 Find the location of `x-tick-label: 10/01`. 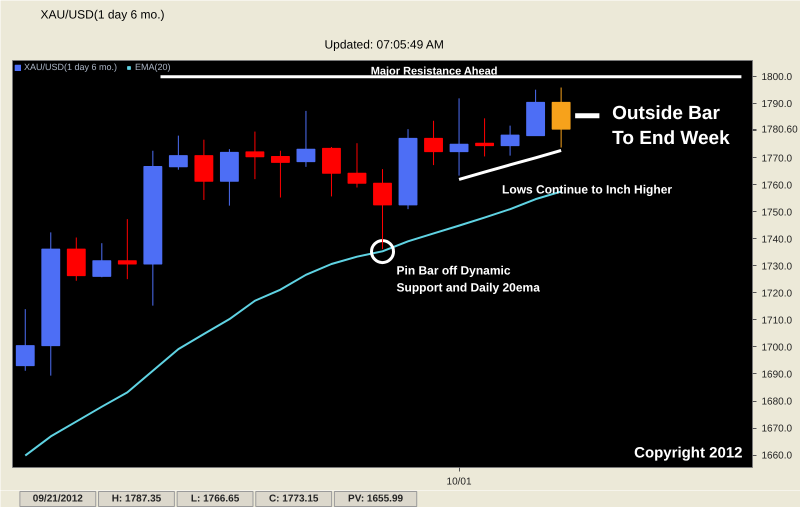

x-tick-label: 10/01 is located at coordinates (459, 482).